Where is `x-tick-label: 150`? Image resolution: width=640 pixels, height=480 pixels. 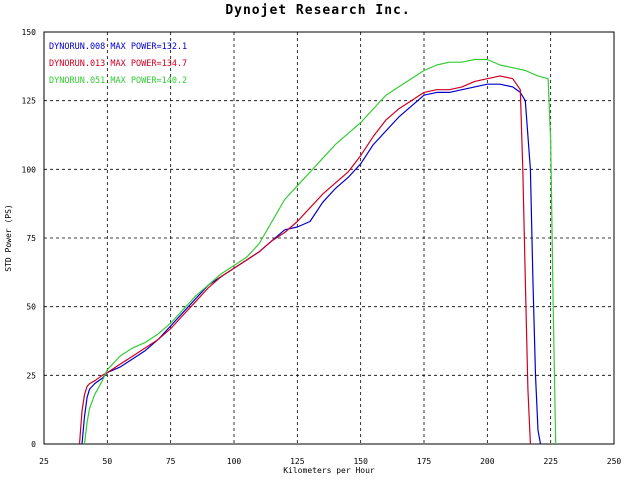 x-tick-label: 150 is located at coordinates (360, 461).